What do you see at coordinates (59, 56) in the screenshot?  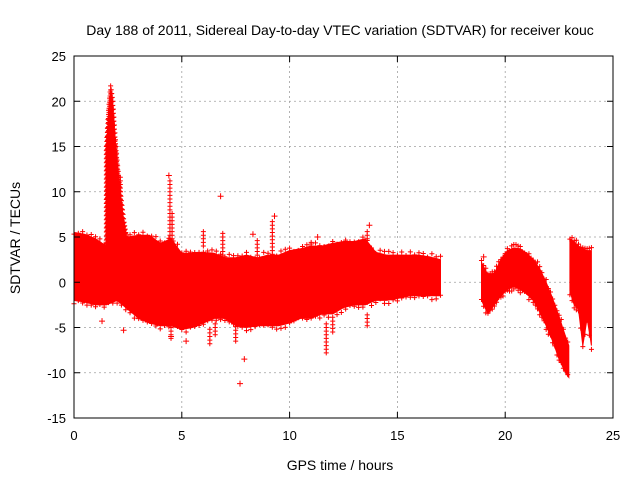 I see `y-tick-label: 25` at bounding box center [59, 56].